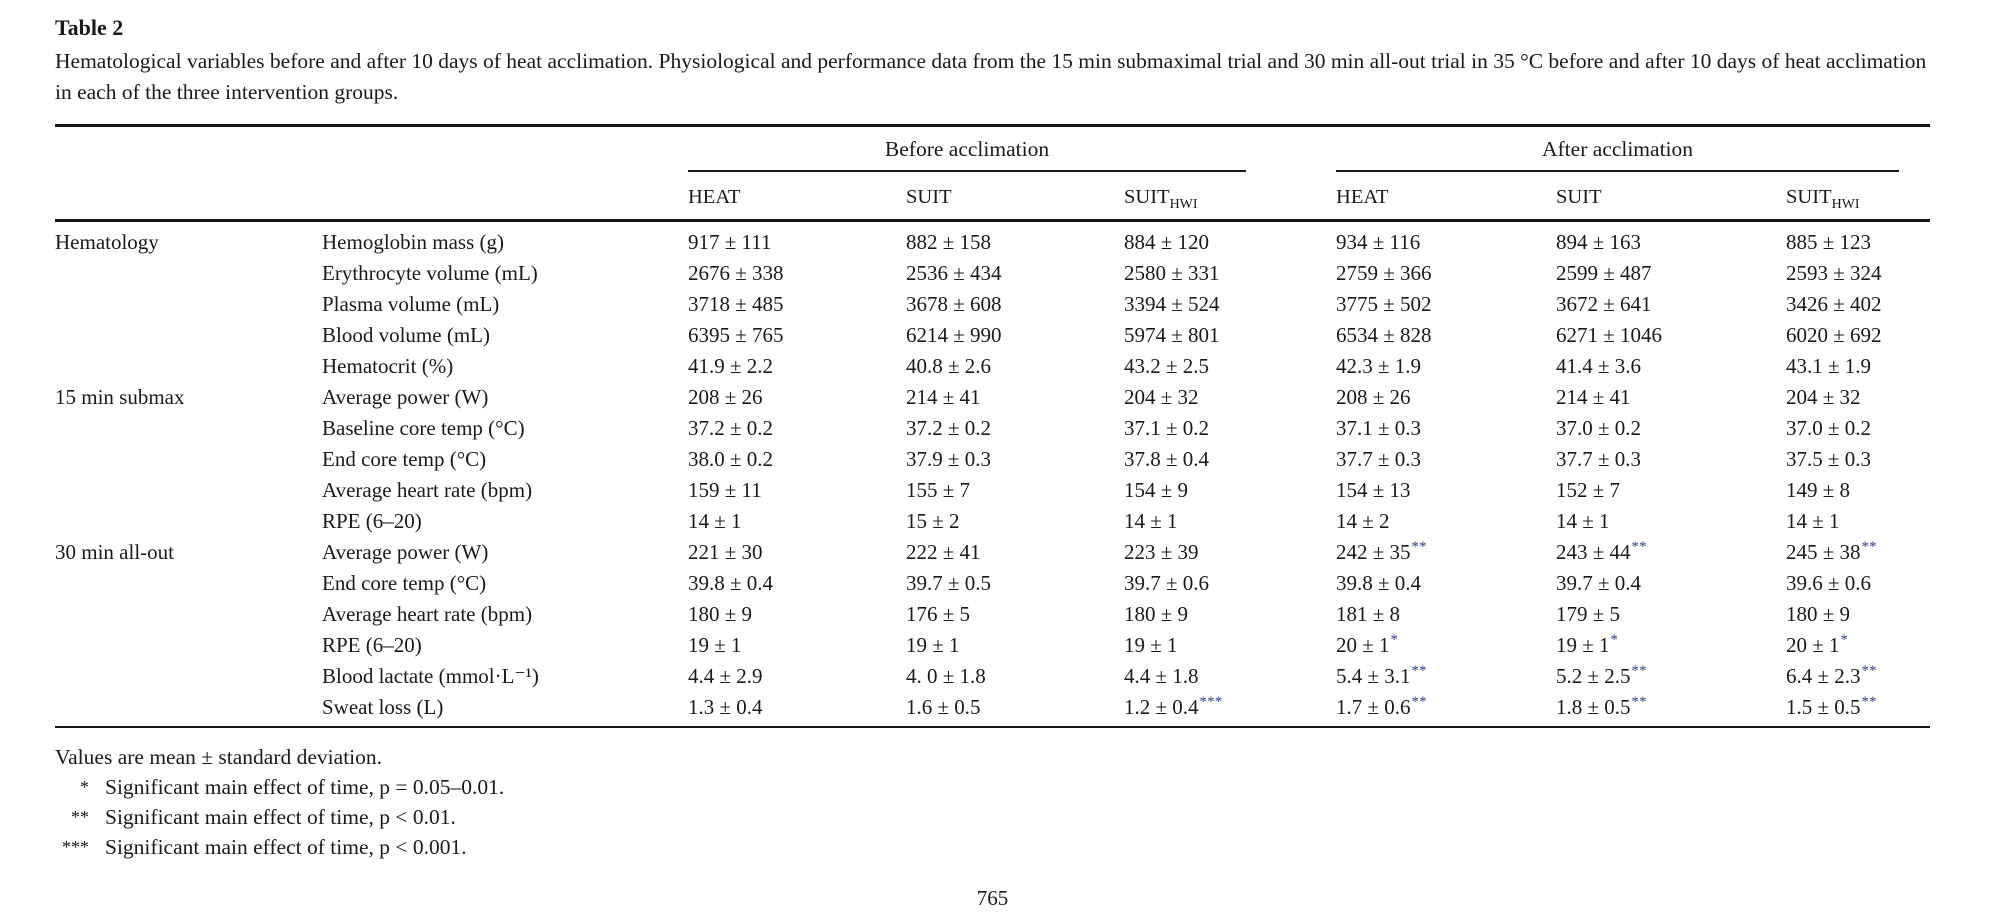  Describe the element at coordinates (1446, 197) in the screenshot. I see `column-header-heat-after: HEAT` at that location.